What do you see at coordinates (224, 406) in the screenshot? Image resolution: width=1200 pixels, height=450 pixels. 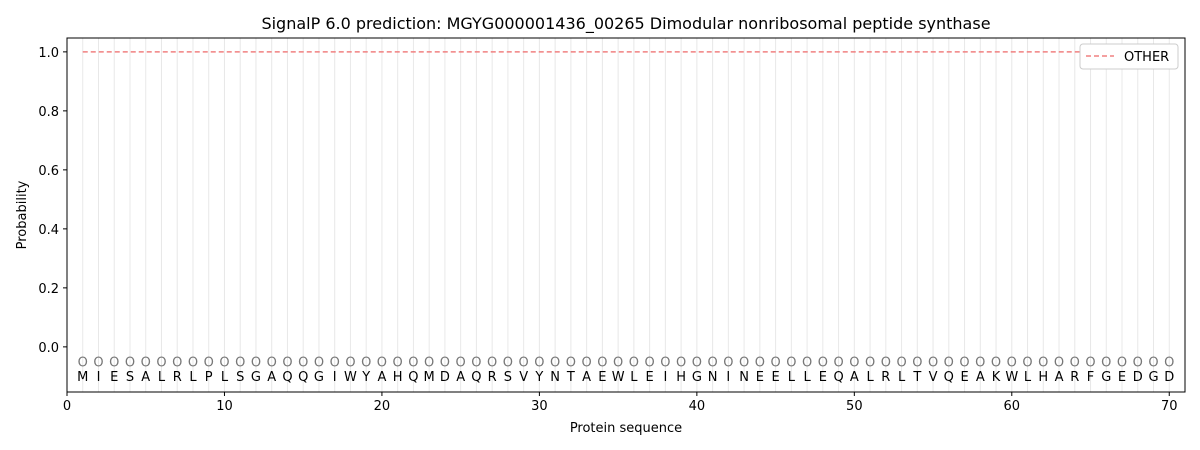 I see `x-tick-label: 10` at bounding box center [224, 406].